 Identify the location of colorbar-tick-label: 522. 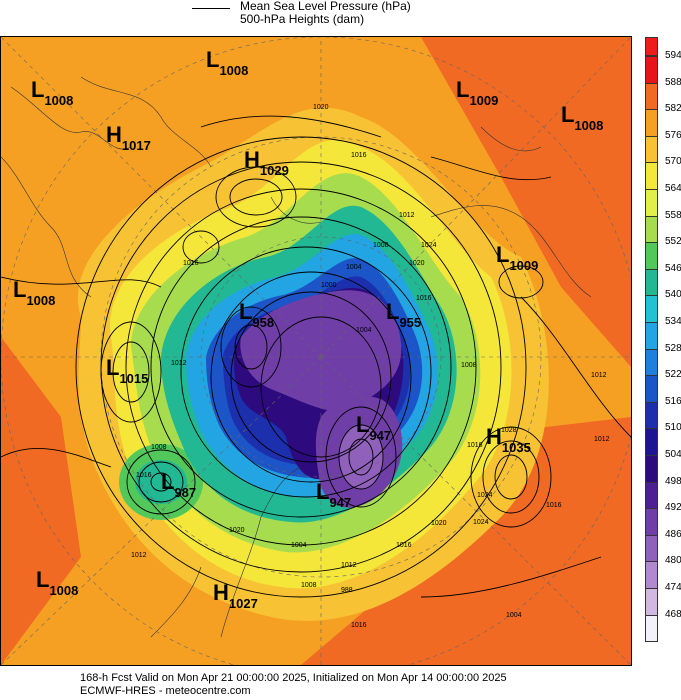
(673, 375).